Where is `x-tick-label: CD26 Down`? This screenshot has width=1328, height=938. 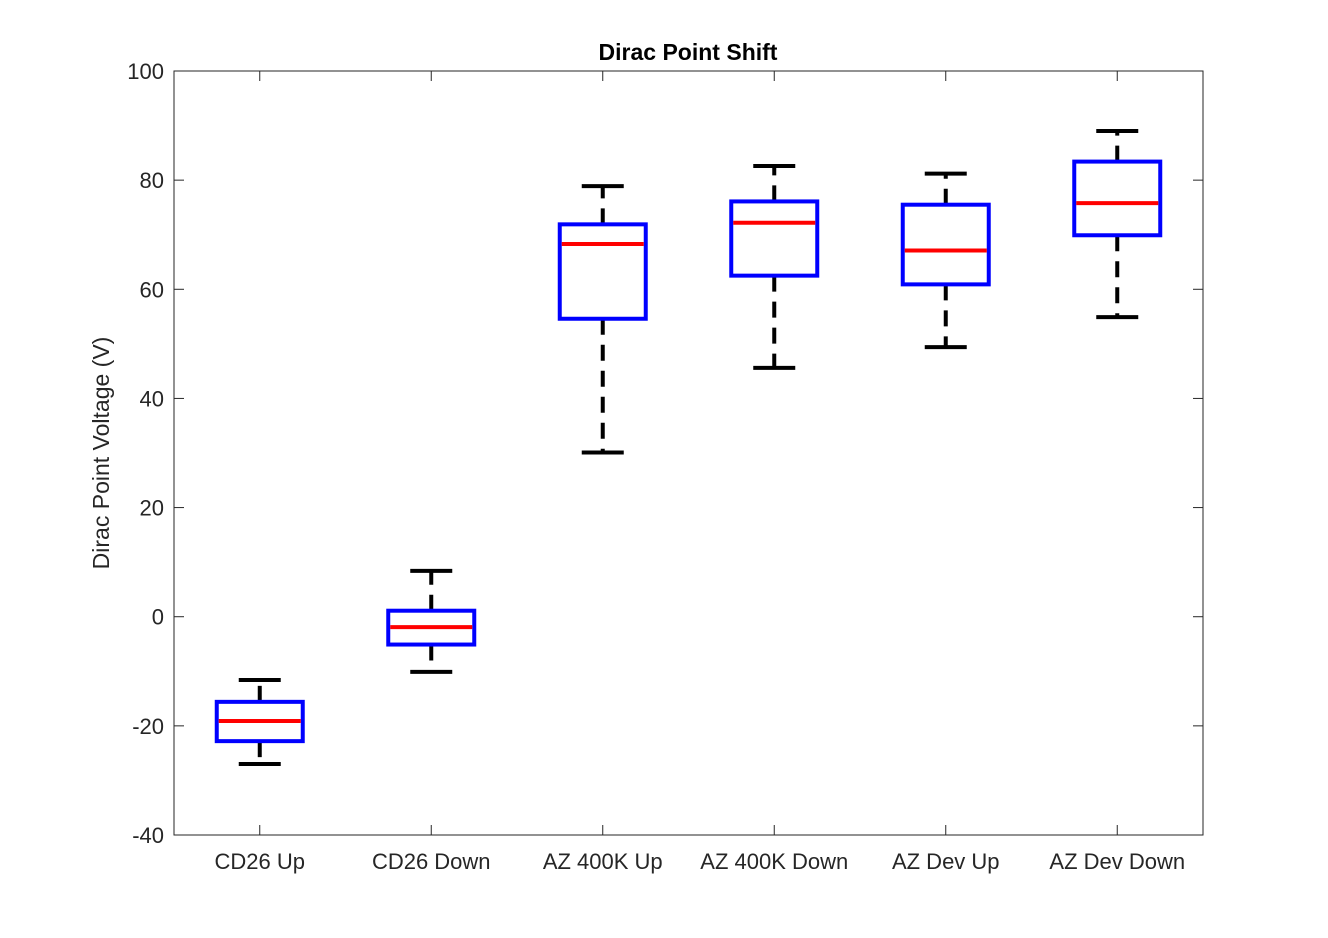
x-tick-label: CD26 Down is located at coordinates (431, 861).